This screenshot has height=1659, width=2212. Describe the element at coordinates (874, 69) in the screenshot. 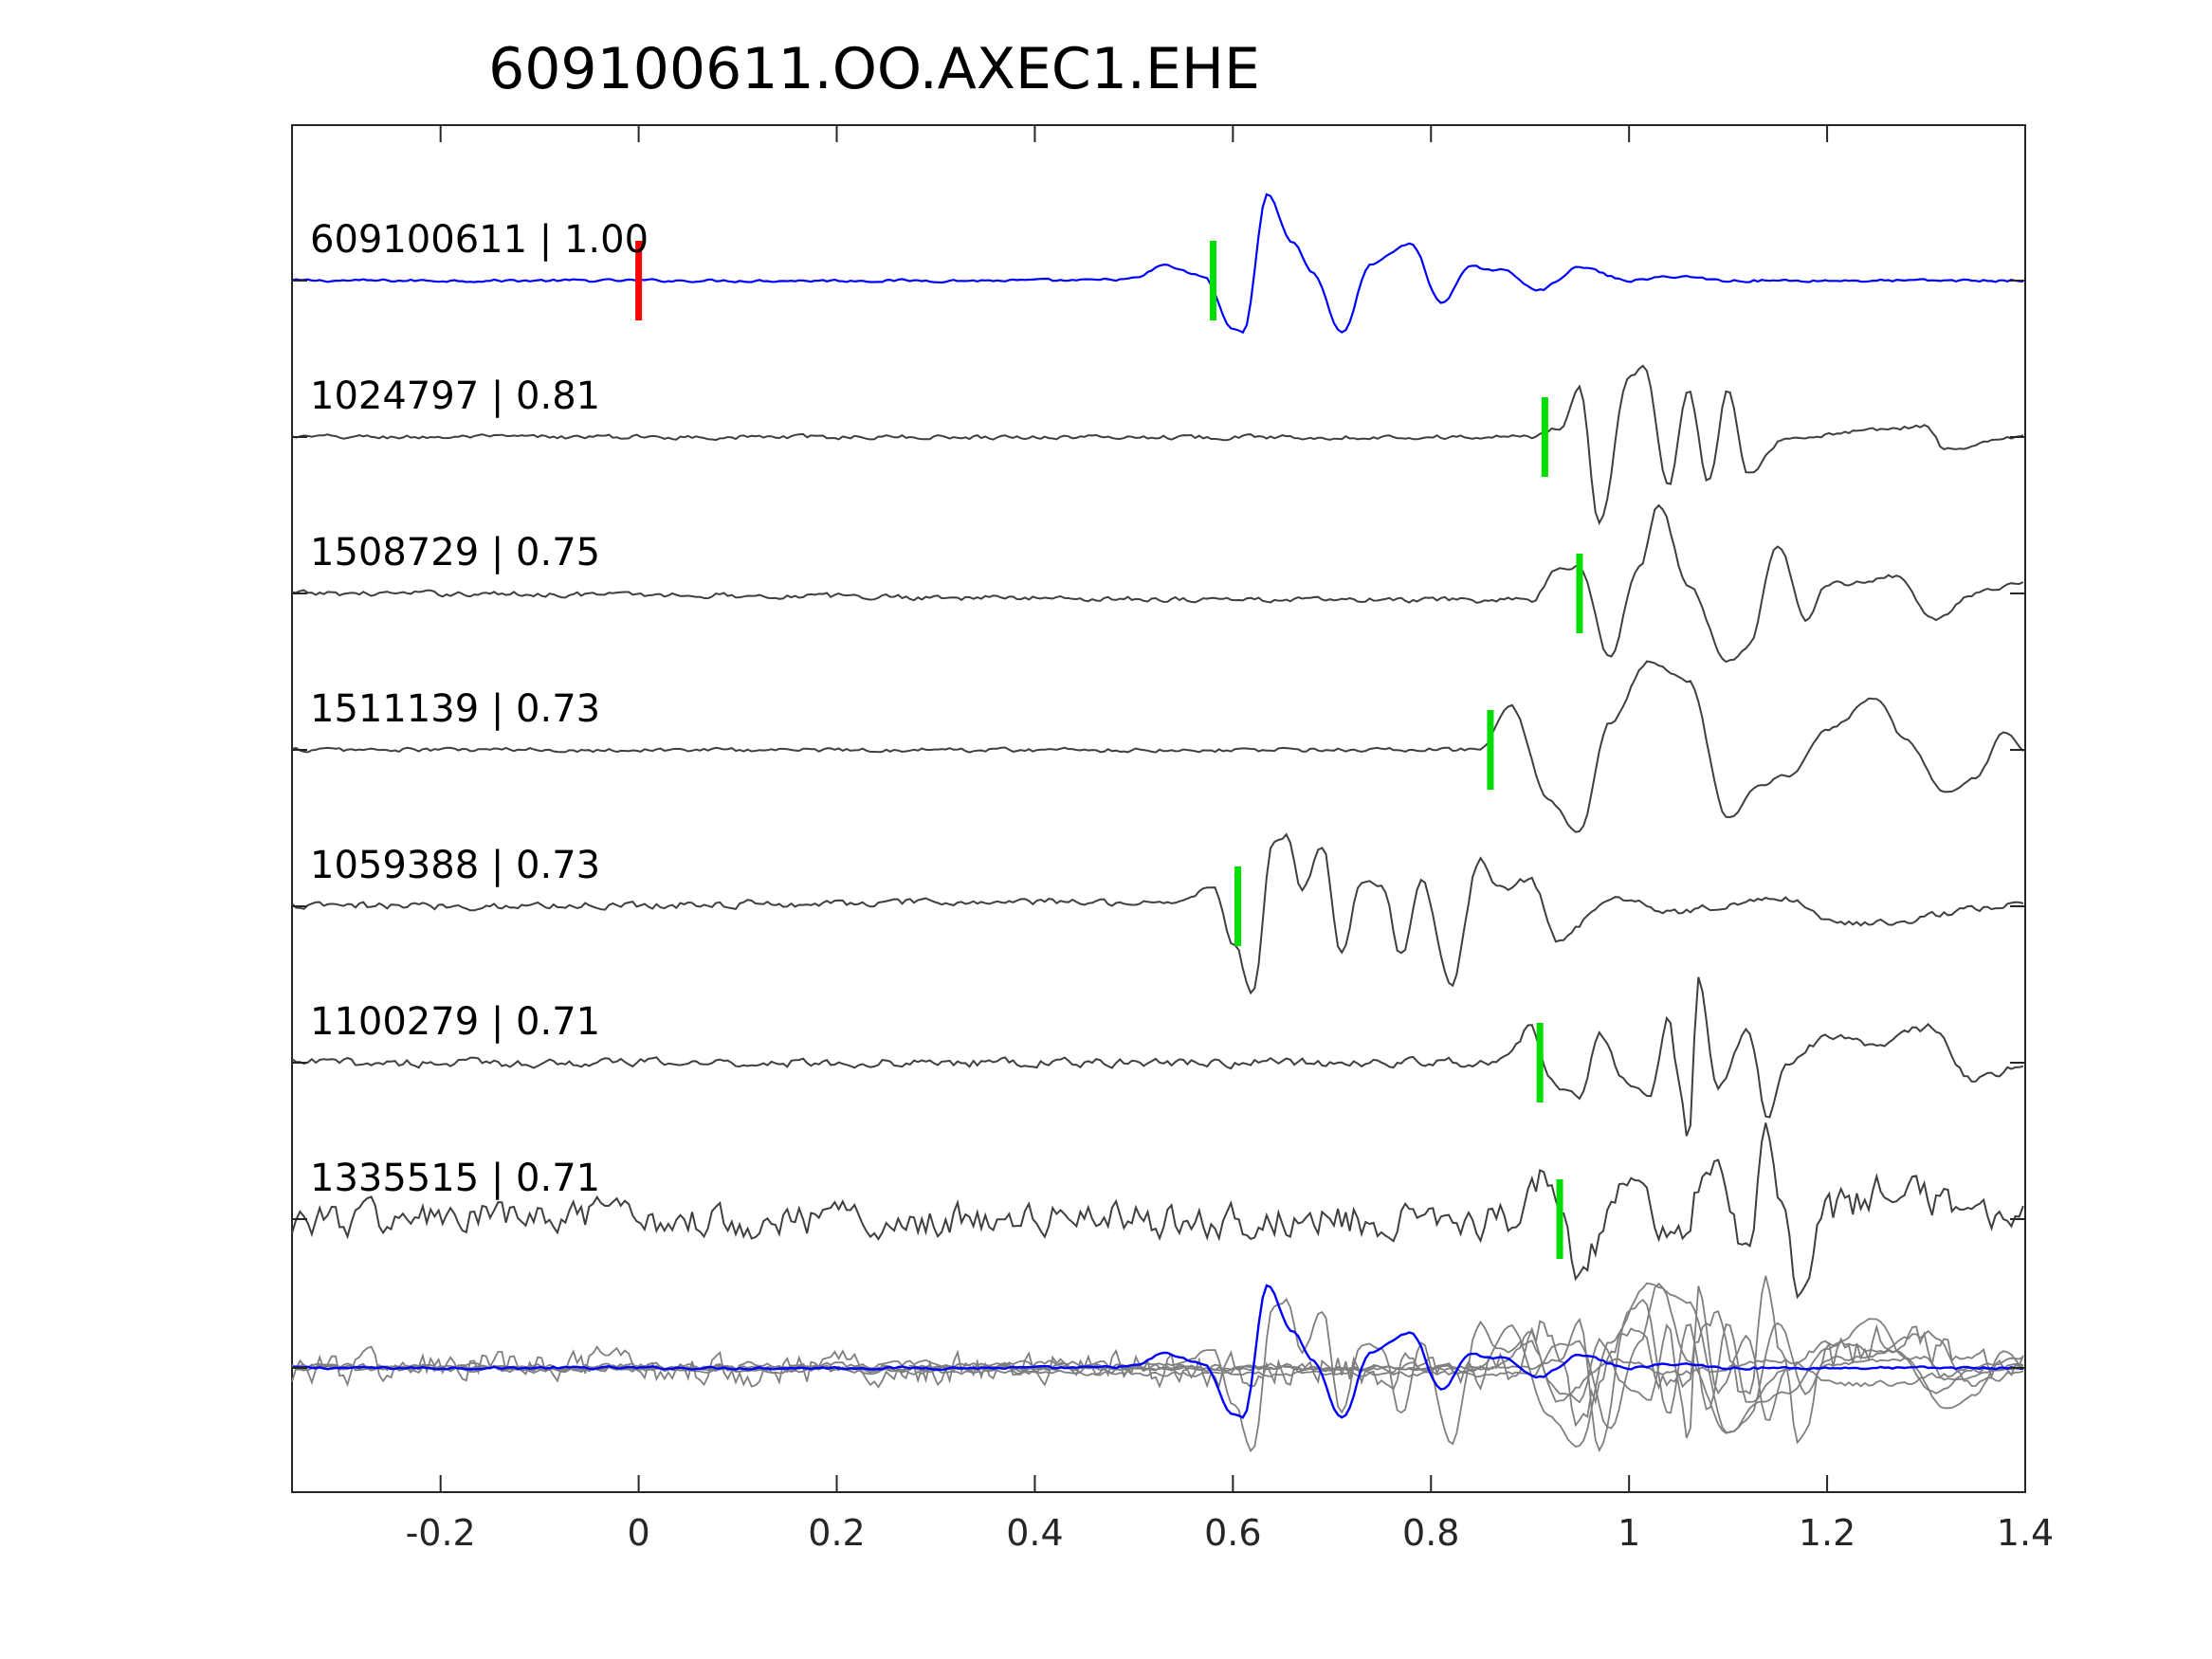

I see `chart-title: 609100611.OO.AXEC1.EHE` at that location.